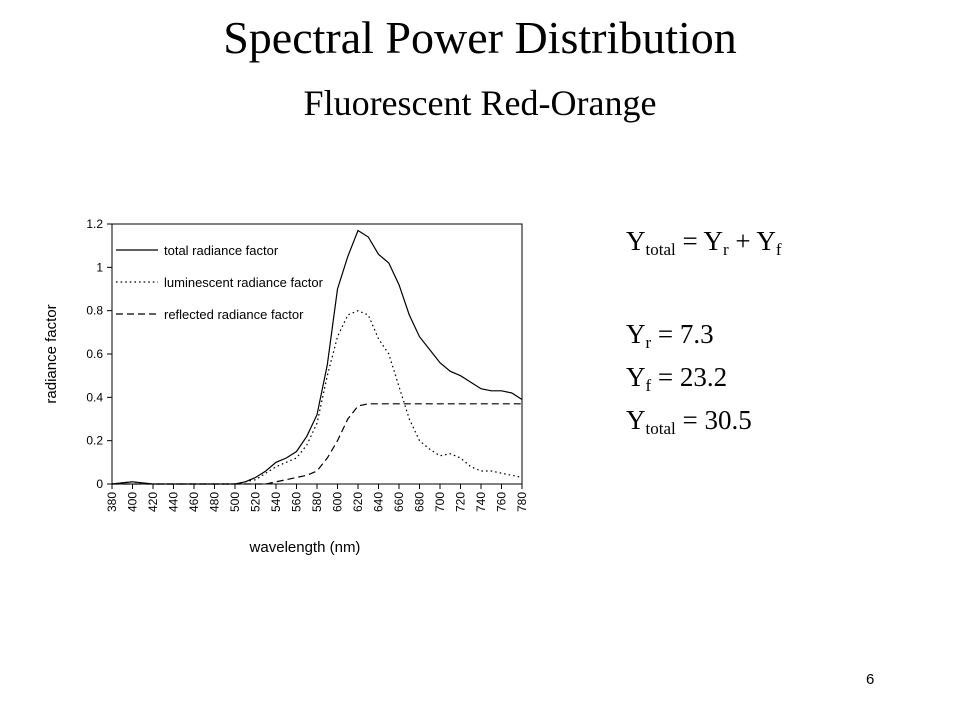  Describe the element at coordinates (338, 502) in the screenshot. I see `x-tick-label: 600` at that location.